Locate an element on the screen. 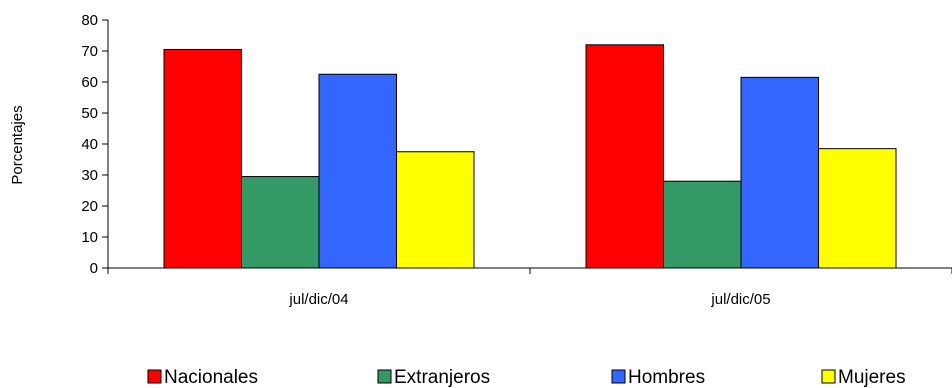 The width and height of the screenshot is (952, 388). x-category-label: jul/dic/05 is located at coordinates (740, 299).